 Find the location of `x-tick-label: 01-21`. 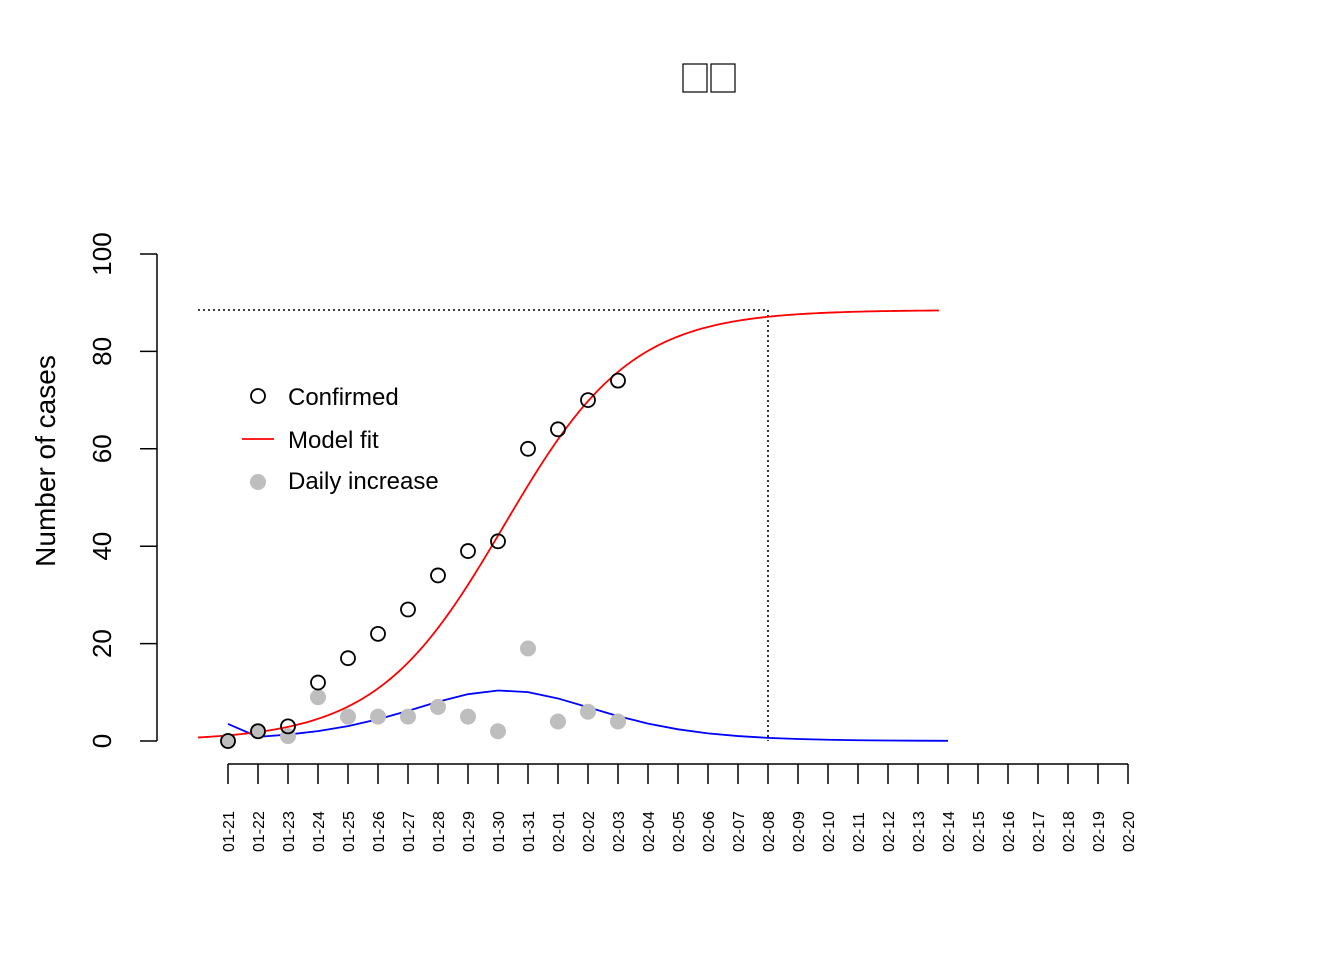

x-tick-label: 01-21 is located at coordinates (229, 831).